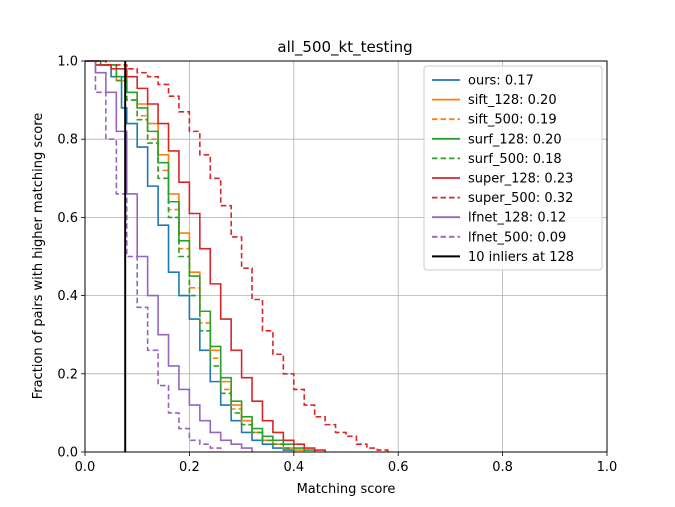 The height and width of the screenshot is (507, 675). What do you see at coordinates (189, 467) in the screenshot?
I see `x-tick-label: 0.2` at bounding box center [189, 467].